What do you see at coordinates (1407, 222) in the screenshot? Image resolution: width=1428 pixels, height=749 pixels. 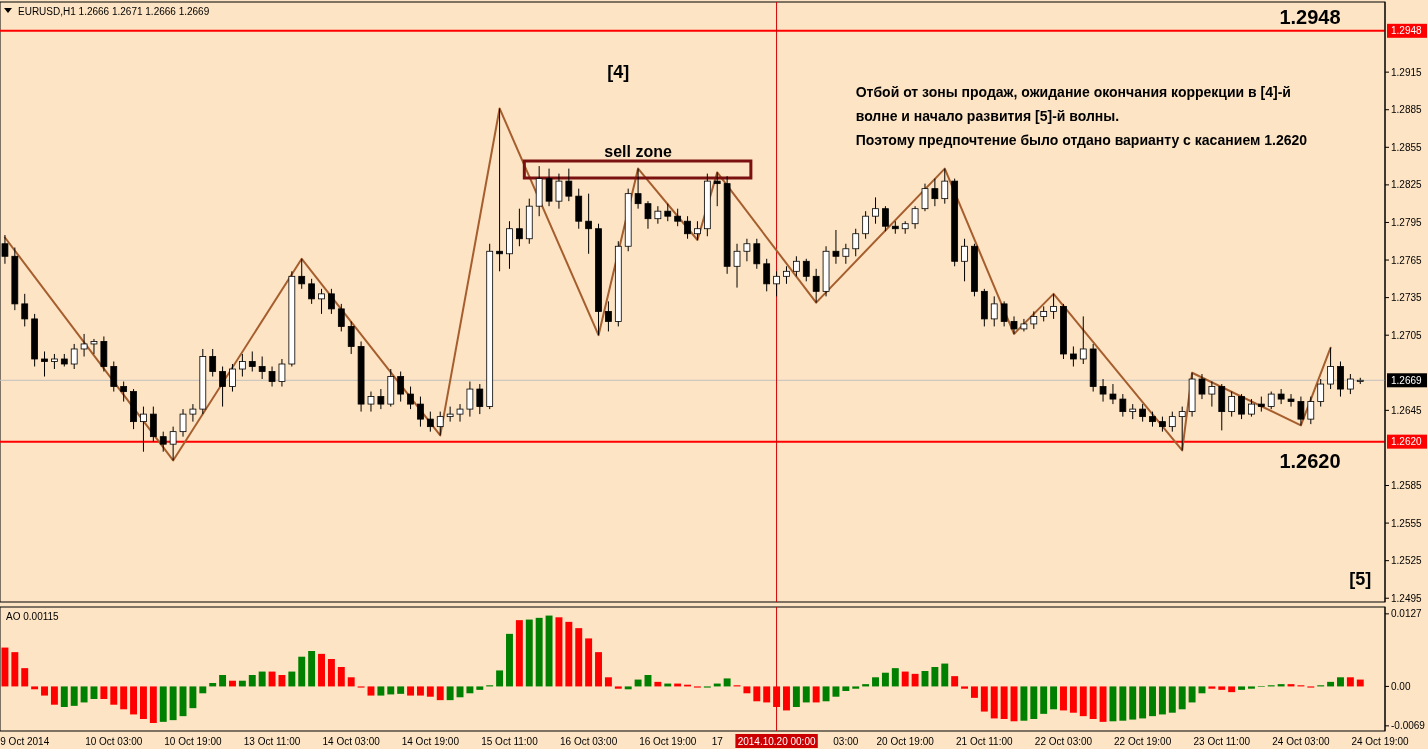 I see `y-tick-label: 1.2795` at bounding box center [1407, 222].